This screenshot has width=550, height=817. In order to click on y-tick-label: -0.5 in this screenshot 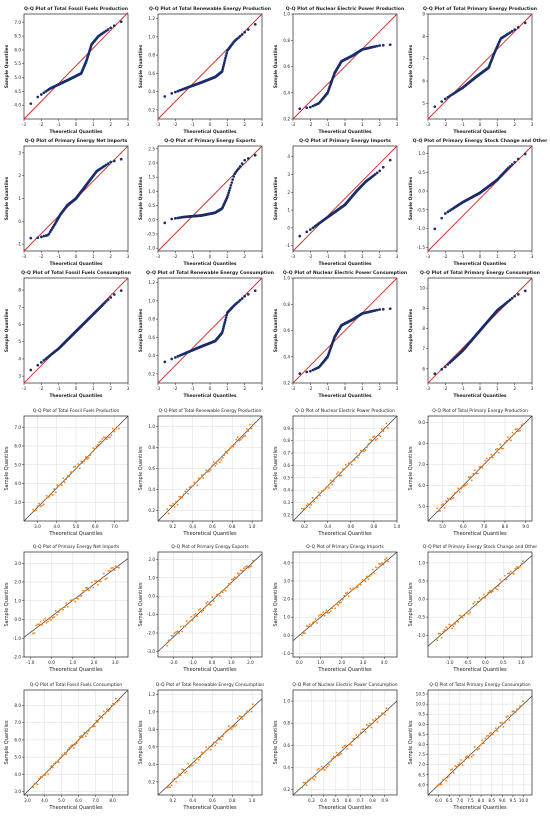, I will do `click(421, 209)`.